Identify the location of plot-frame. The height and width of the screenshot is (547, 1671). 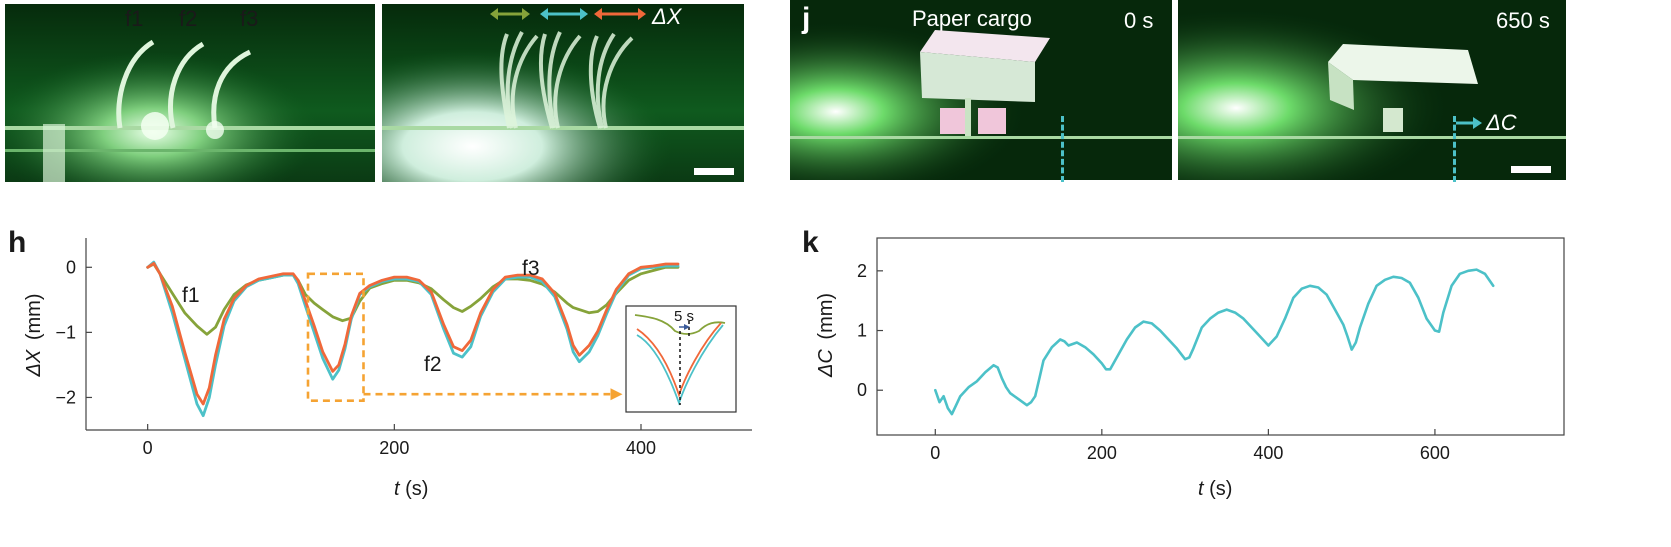
(1220, 336).